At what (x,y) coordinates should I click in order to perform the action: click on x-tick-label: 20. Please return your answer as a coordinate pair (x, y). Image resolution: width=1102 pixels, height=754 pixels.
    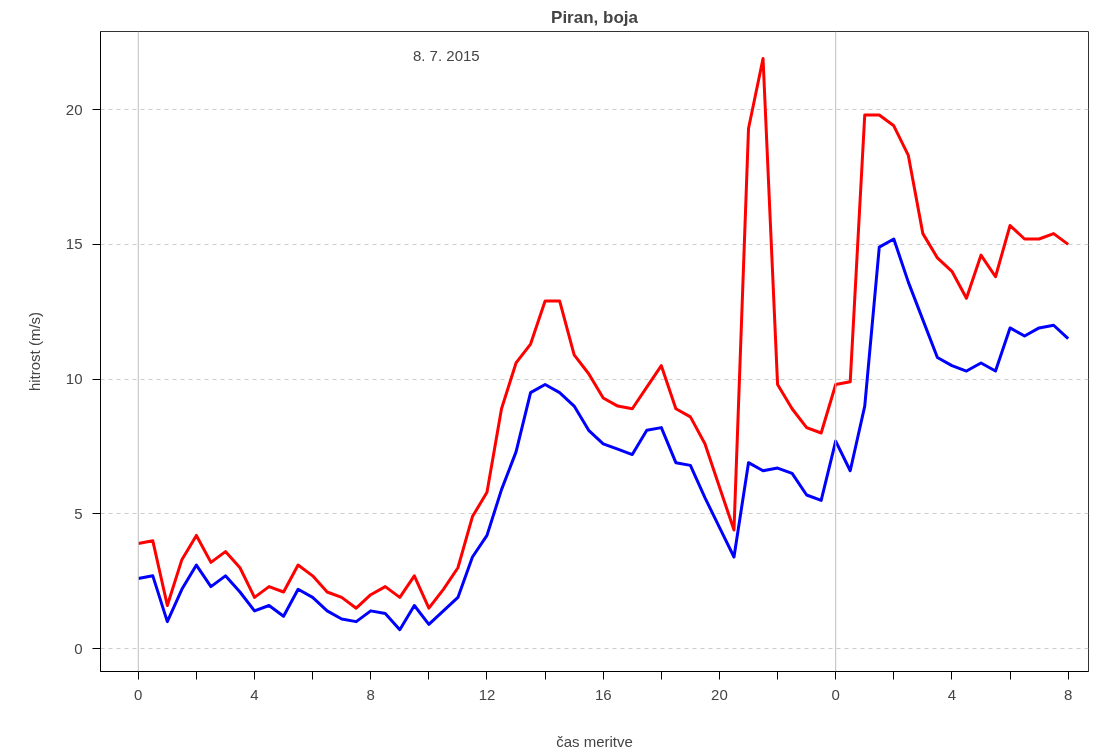
    Looking at the image, I should click on (719, 694).